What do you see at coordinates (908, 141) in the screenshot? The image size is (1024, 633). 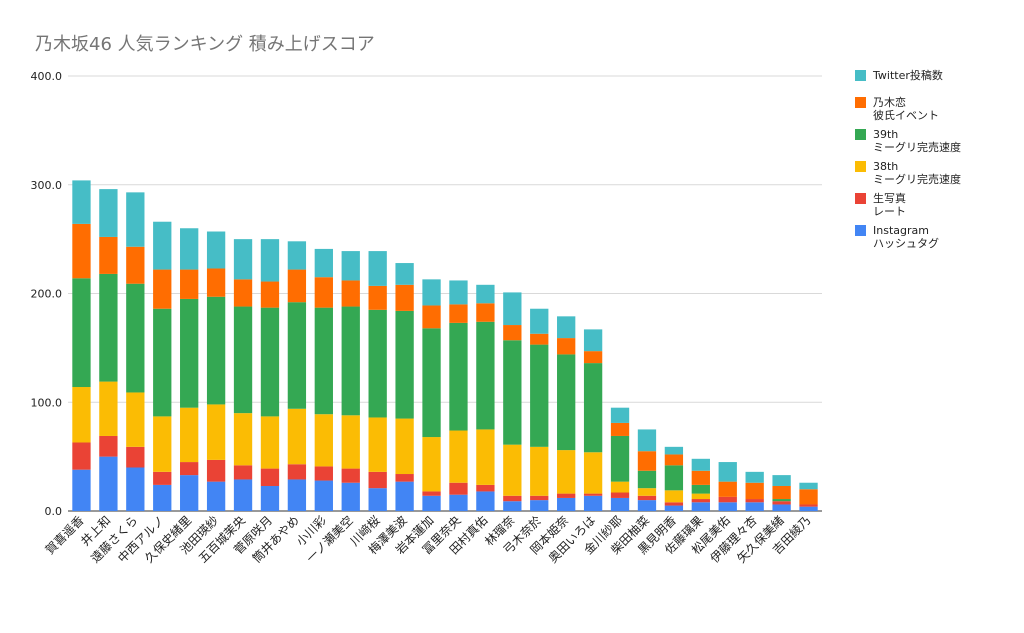 I see `legend-item: 39th ミーグリ完売速度` at bounding box center [908, 141].